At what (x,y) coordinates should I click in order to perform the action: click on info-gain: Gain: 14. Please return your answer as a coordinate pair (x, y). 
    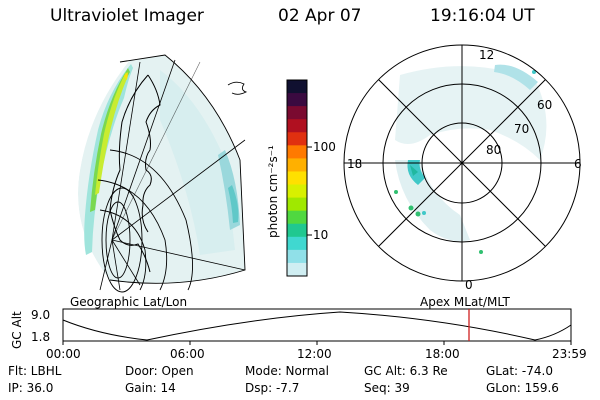
    Looking at the image, I should click on (150, 388).